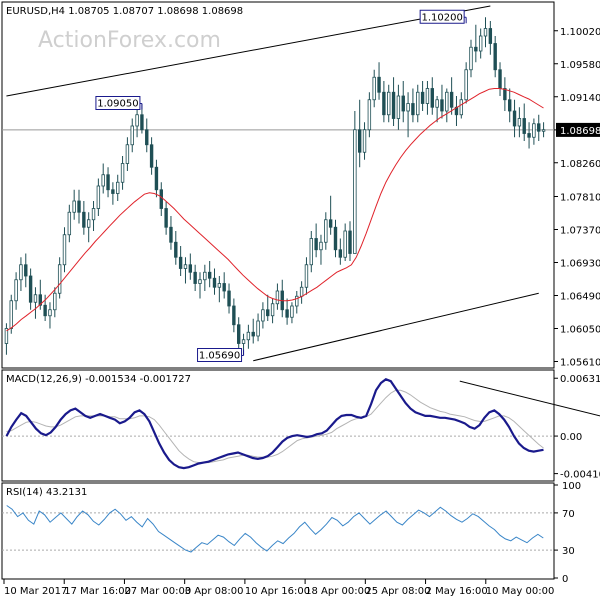  I want to click on price-tick-label: 1.08260, so click(580, 164).